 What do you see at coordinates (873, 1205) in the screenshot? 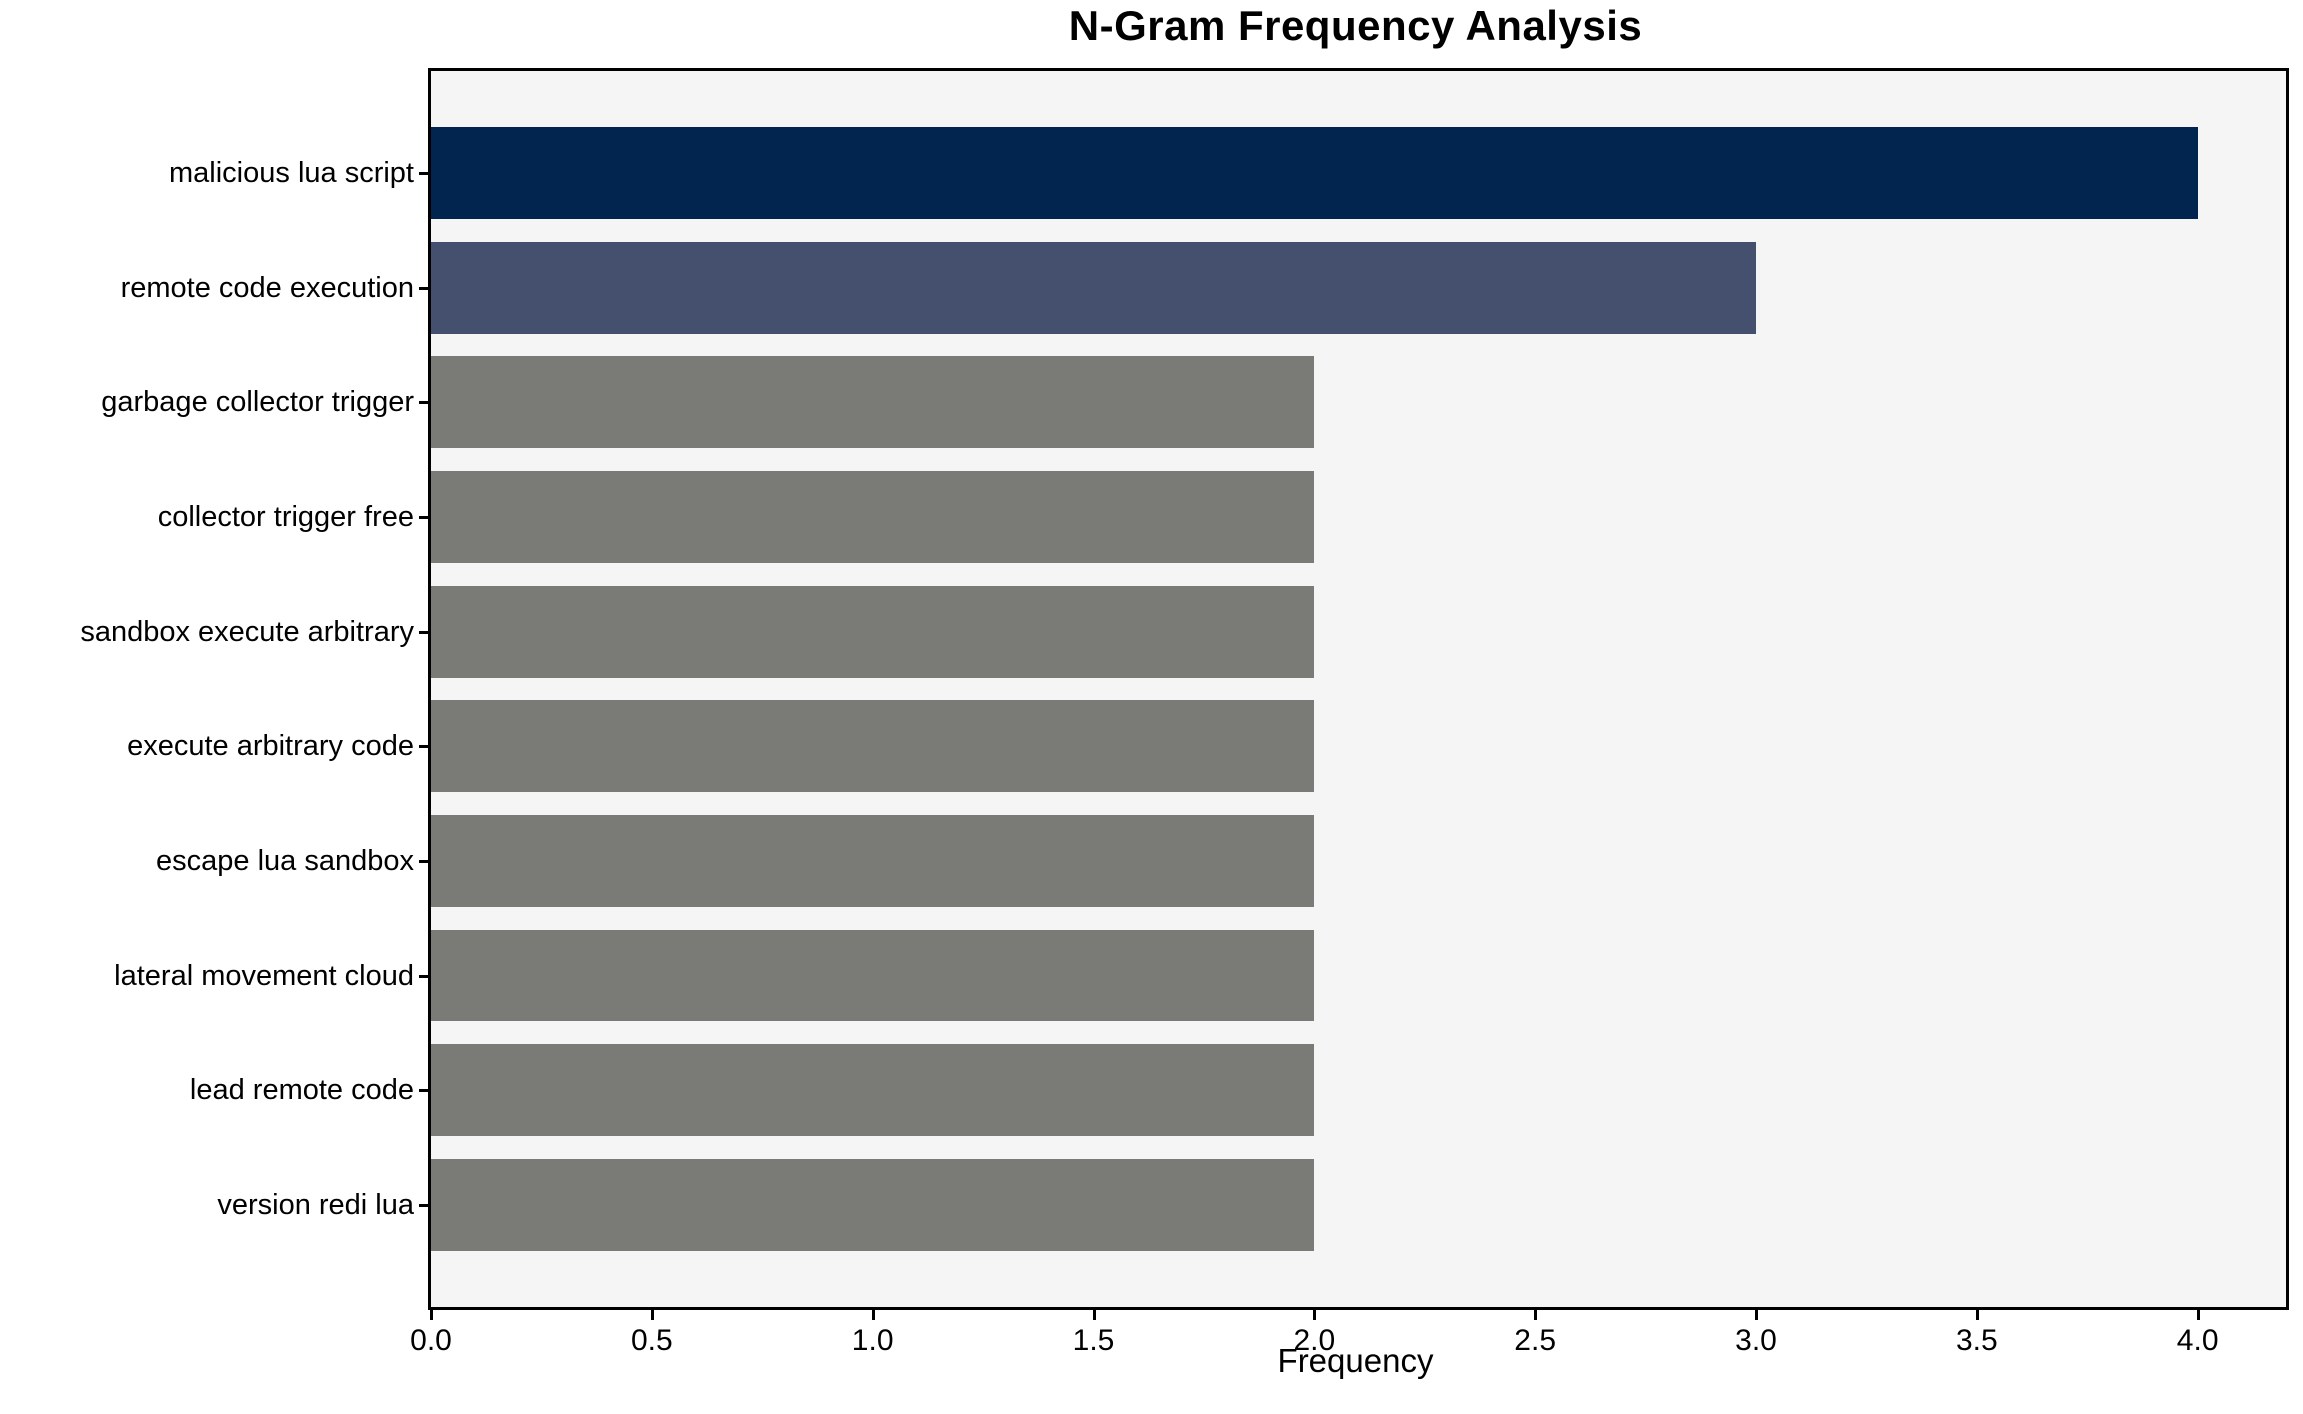
I see `bar-version-redi-lua` at bounding box center [873, 1205].